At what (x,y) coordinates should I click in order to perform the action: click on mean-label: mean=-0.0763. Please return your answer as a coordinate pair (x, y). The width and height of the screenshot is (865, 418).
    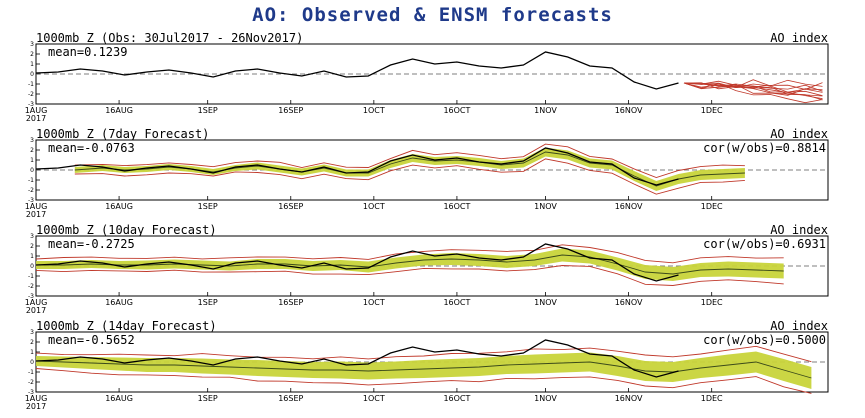
    Looking at the image, I should click on (91, 148).